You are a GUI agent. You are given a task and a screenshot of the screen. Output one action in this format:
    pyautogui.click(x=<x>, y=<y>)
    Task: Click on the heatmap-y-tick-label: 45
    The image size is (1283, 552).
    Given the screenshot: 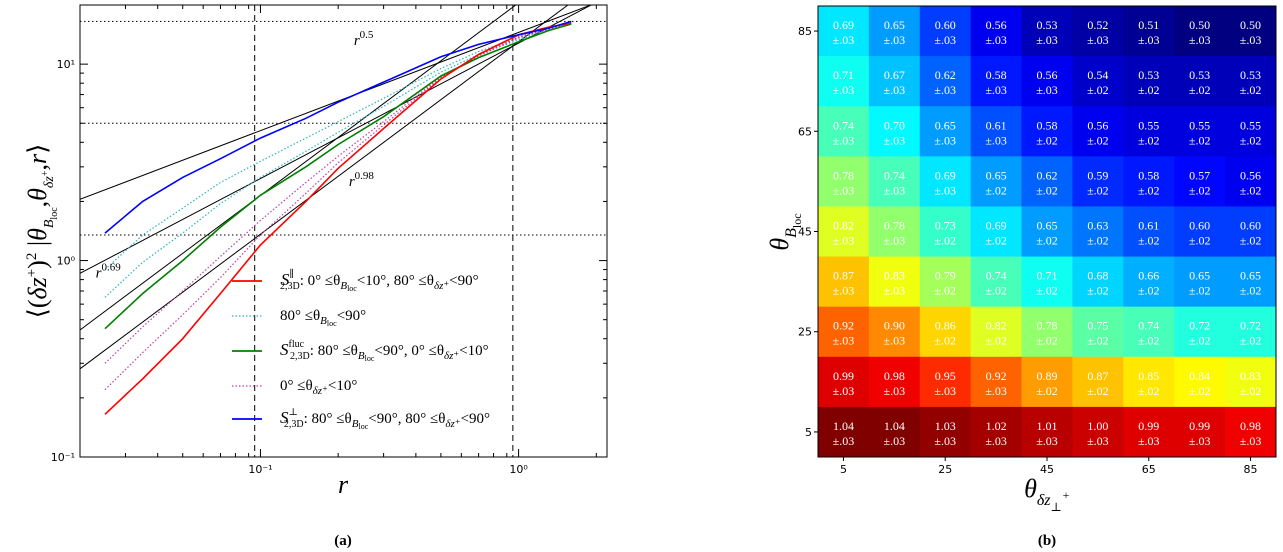 What is the action you would take?
    pyautogui.click(x=805, y=232)
    